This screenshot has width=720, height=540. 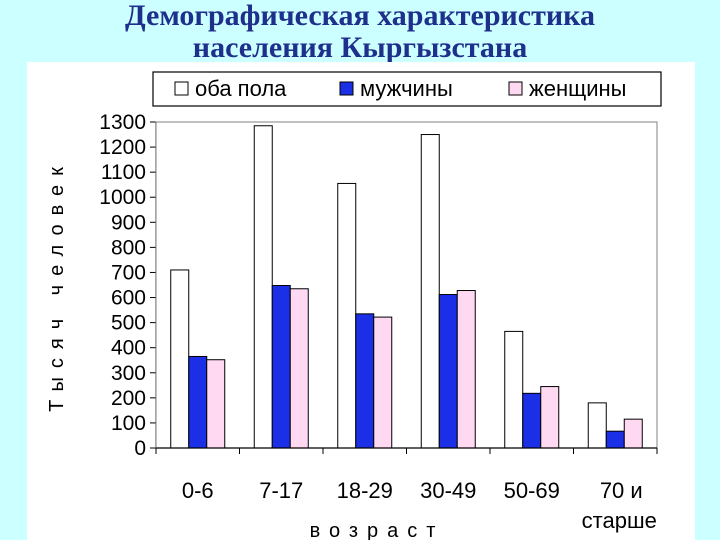 I want to click on legend-label: женщины, so click(x=577, y=88).